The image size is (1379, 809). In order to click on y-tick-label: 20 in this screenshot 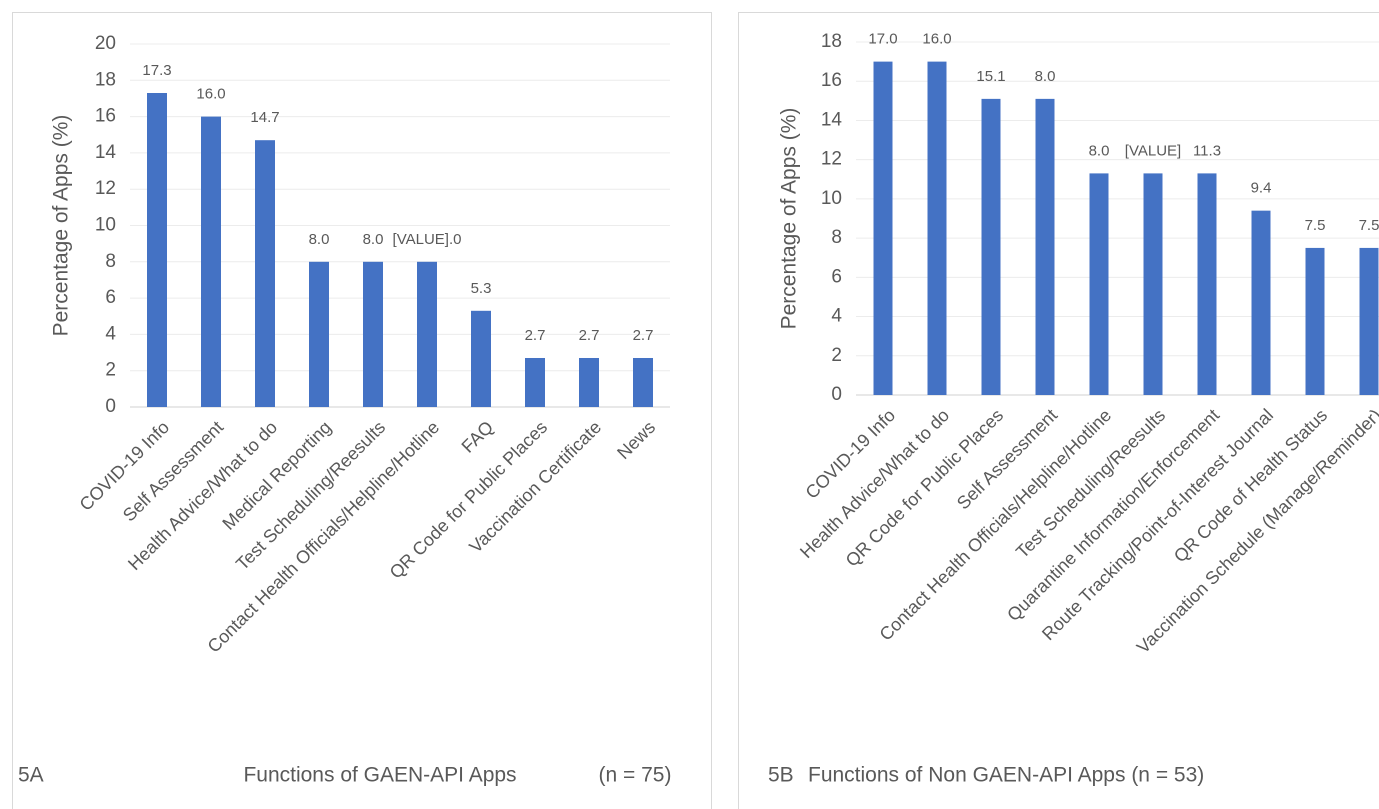, I will do `click(105, 43)`.